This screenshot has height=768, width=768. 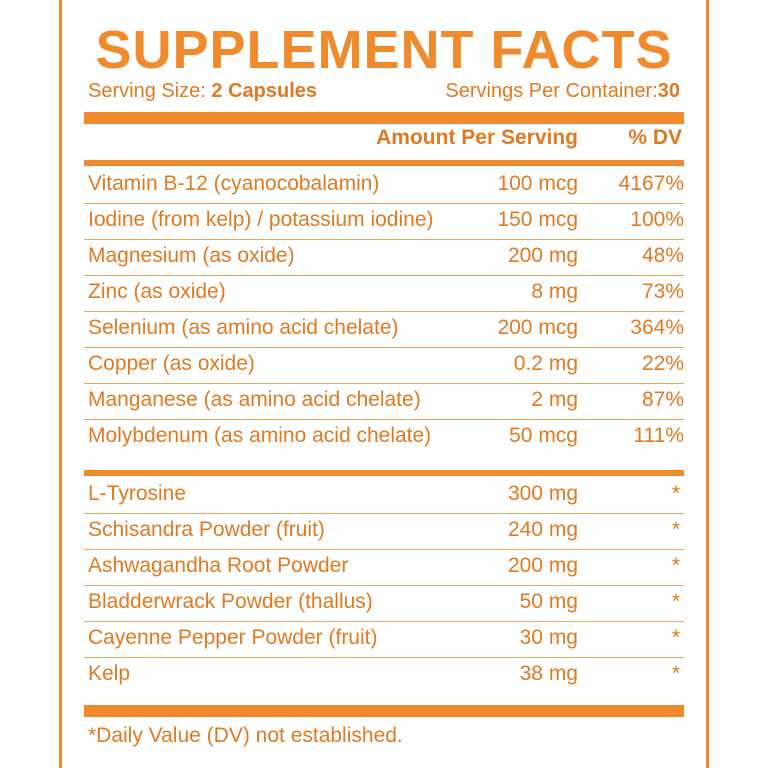 What do you see at coordinates (658, 435) in the screenshot?
I see `ingredient-dv: 111%` at bounding box center [658, 435].